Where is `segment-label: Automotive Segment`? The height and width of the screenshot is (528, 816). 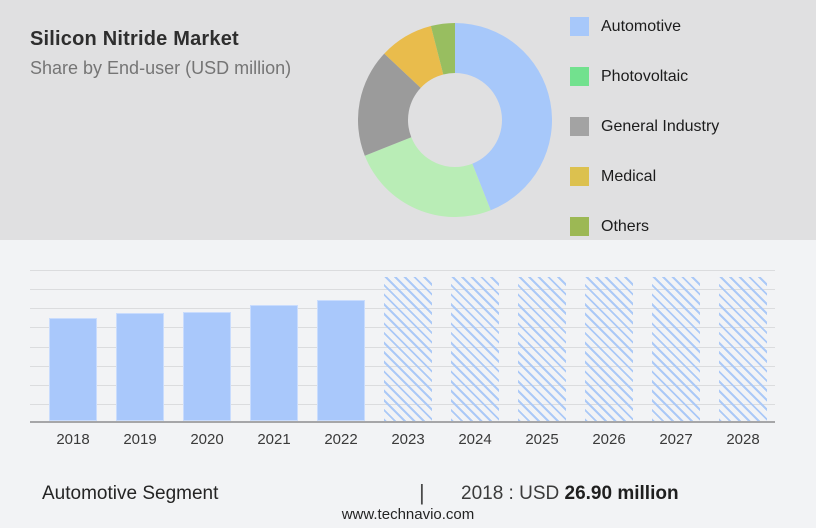 segment-label: Automotive Segment is located at coordinates (130, 493).